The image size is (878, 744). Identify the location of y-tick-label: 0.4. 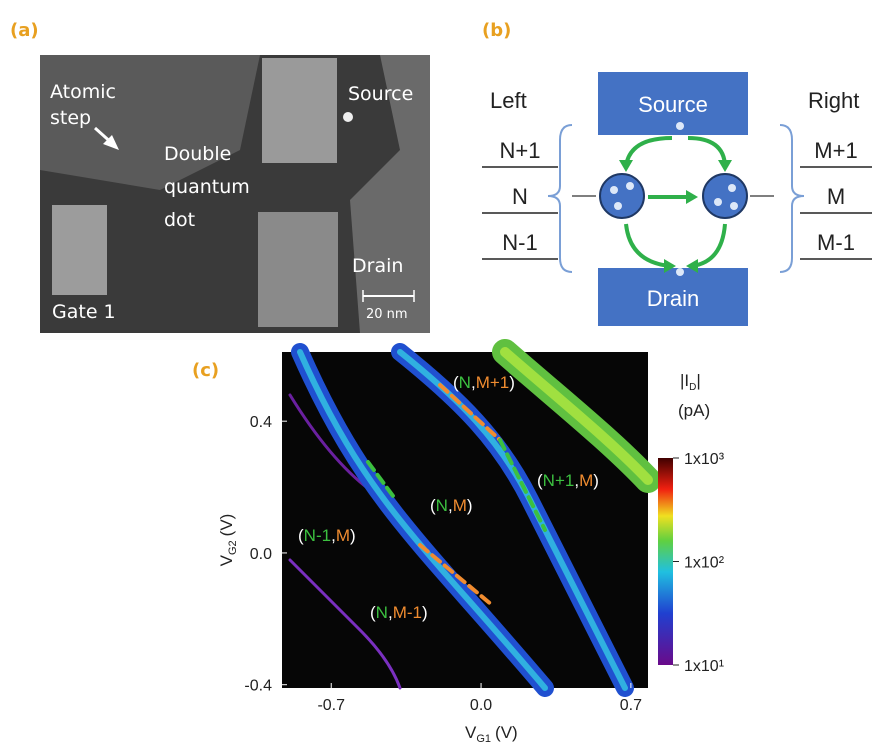
(261, 422).